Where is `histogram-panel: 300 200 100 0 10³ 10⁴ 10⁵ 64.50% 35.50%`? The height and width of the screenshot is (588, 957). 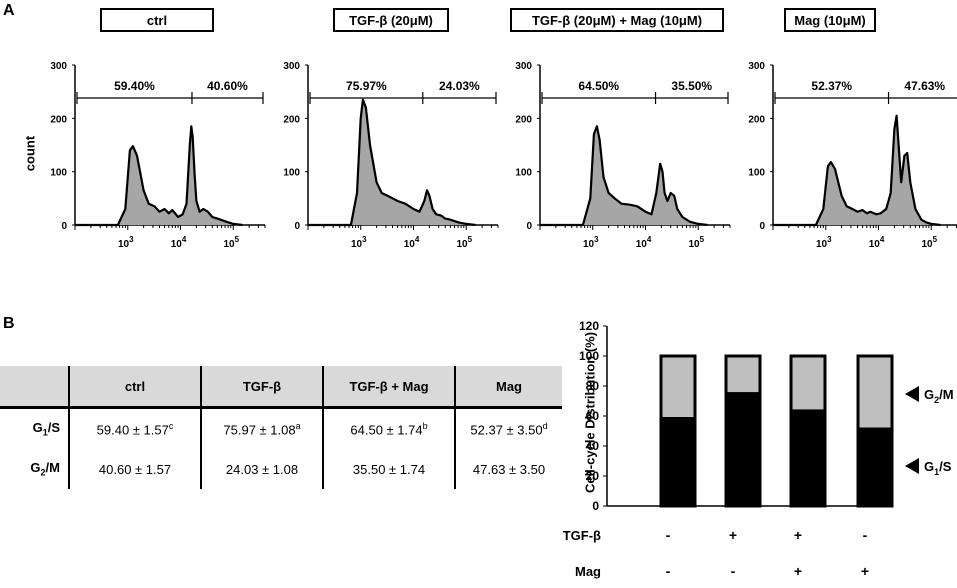
histogram-panel: 300 200 100 0 10³ 10⁴ 10⁵ 64.50% 35.50% is located at coordinates (623, 155).